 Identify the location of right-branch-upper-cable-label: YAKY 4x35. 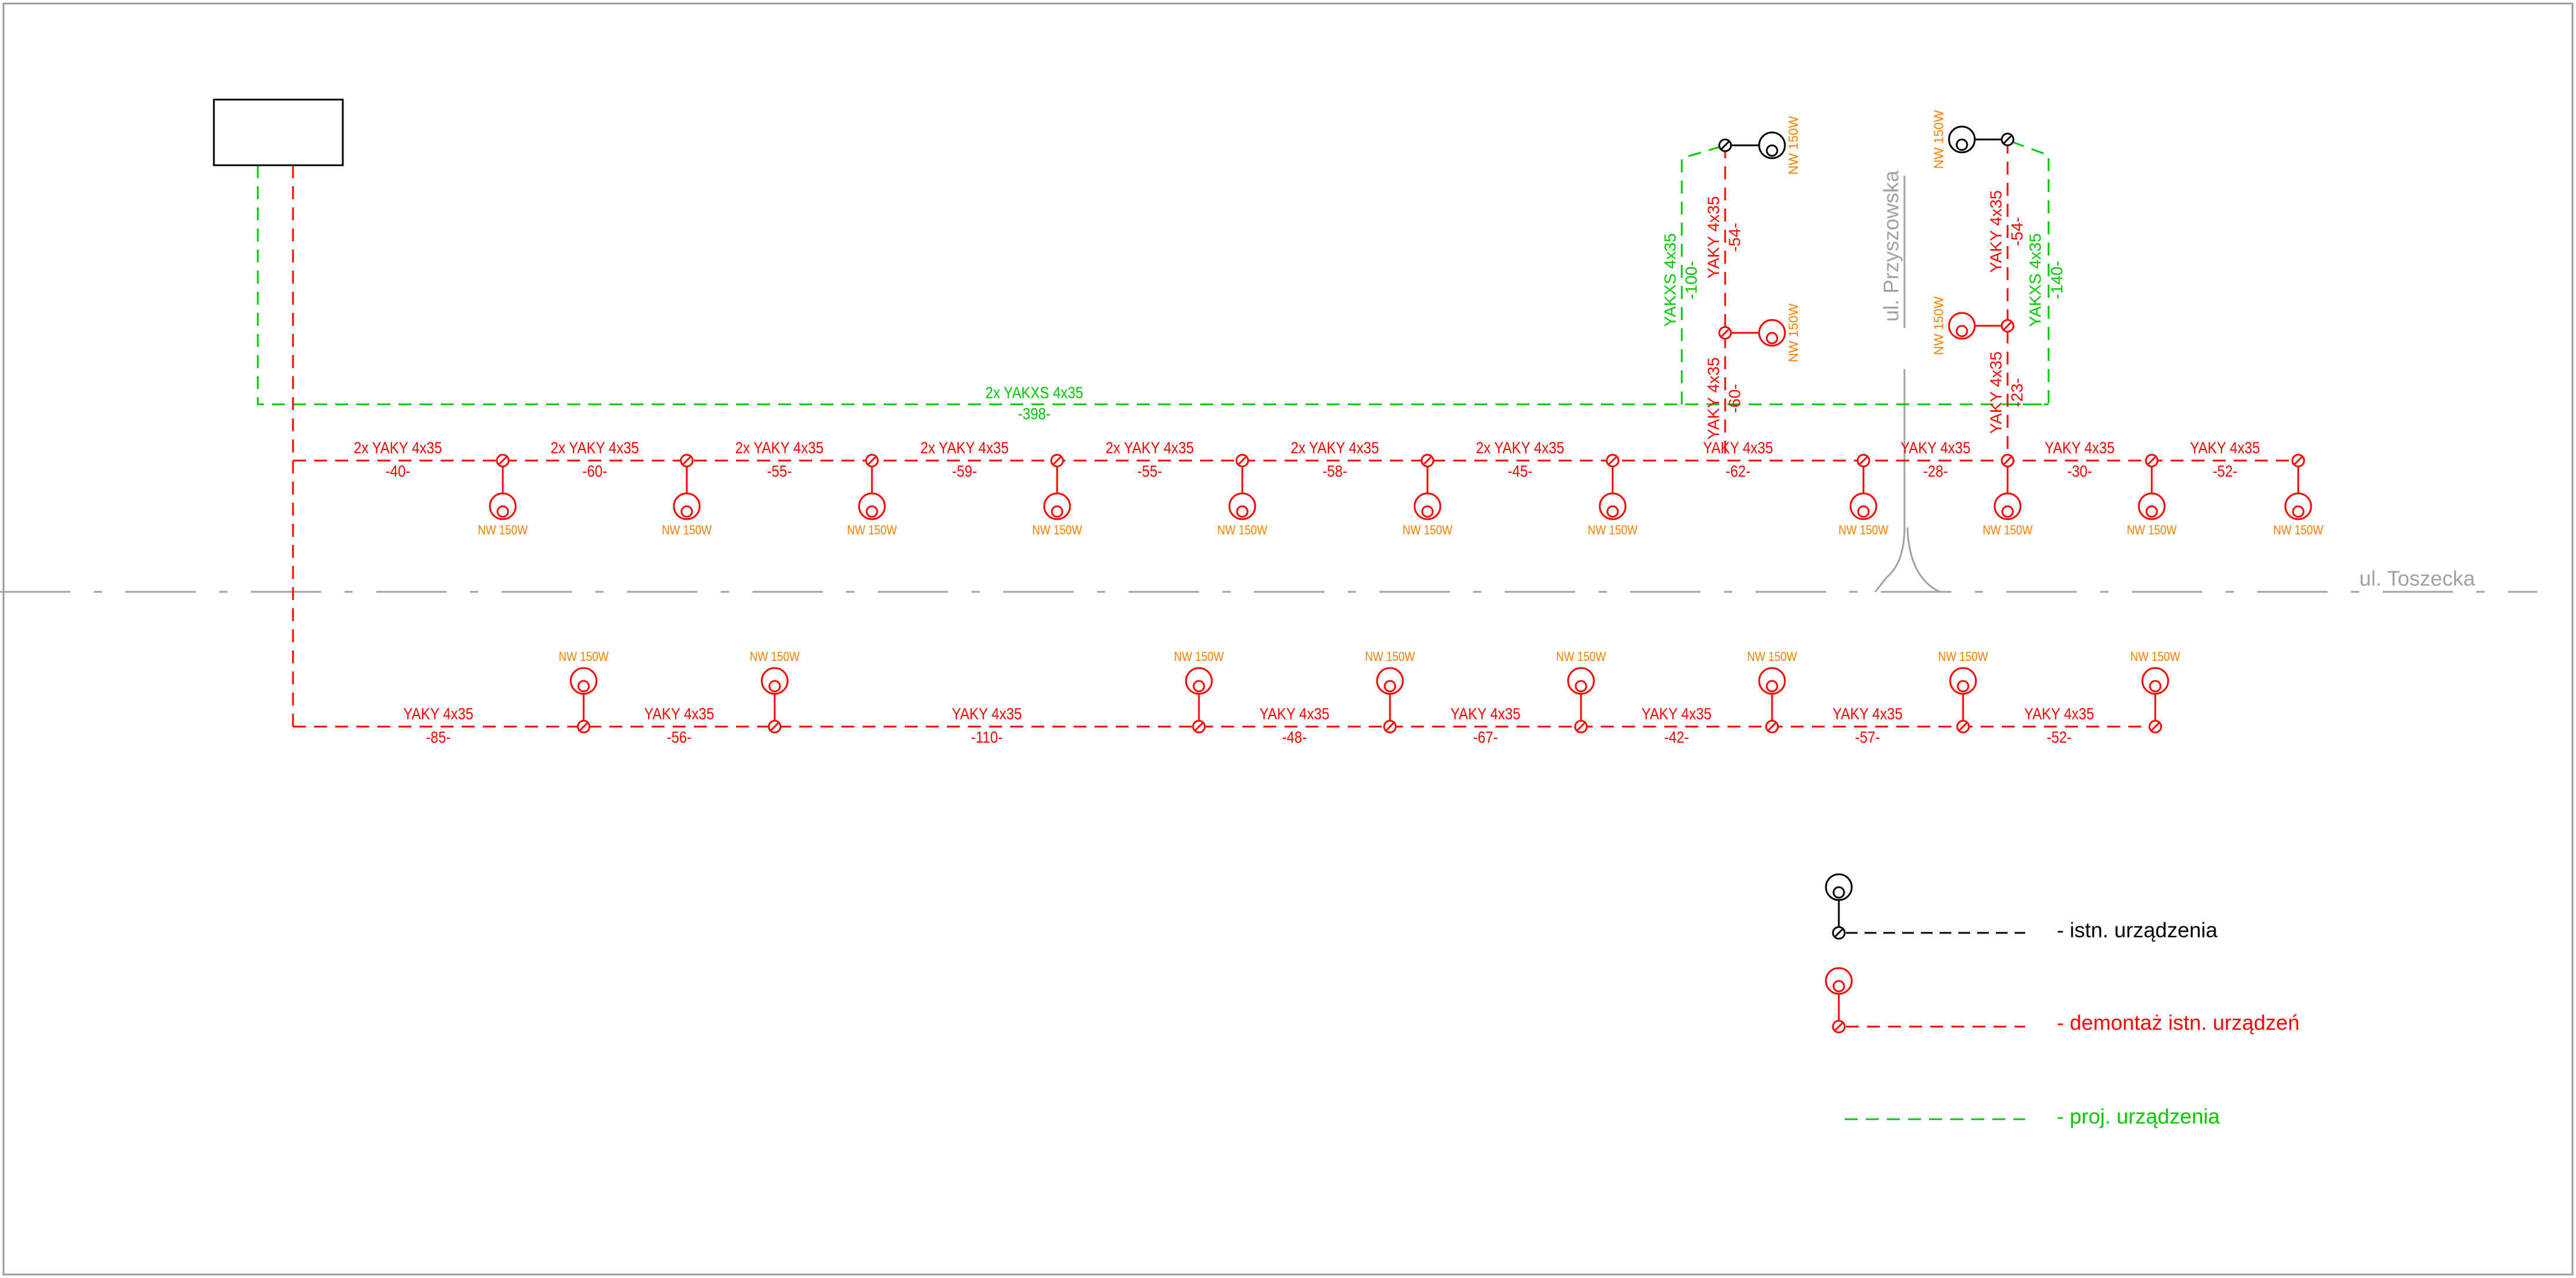
(1995, 231).